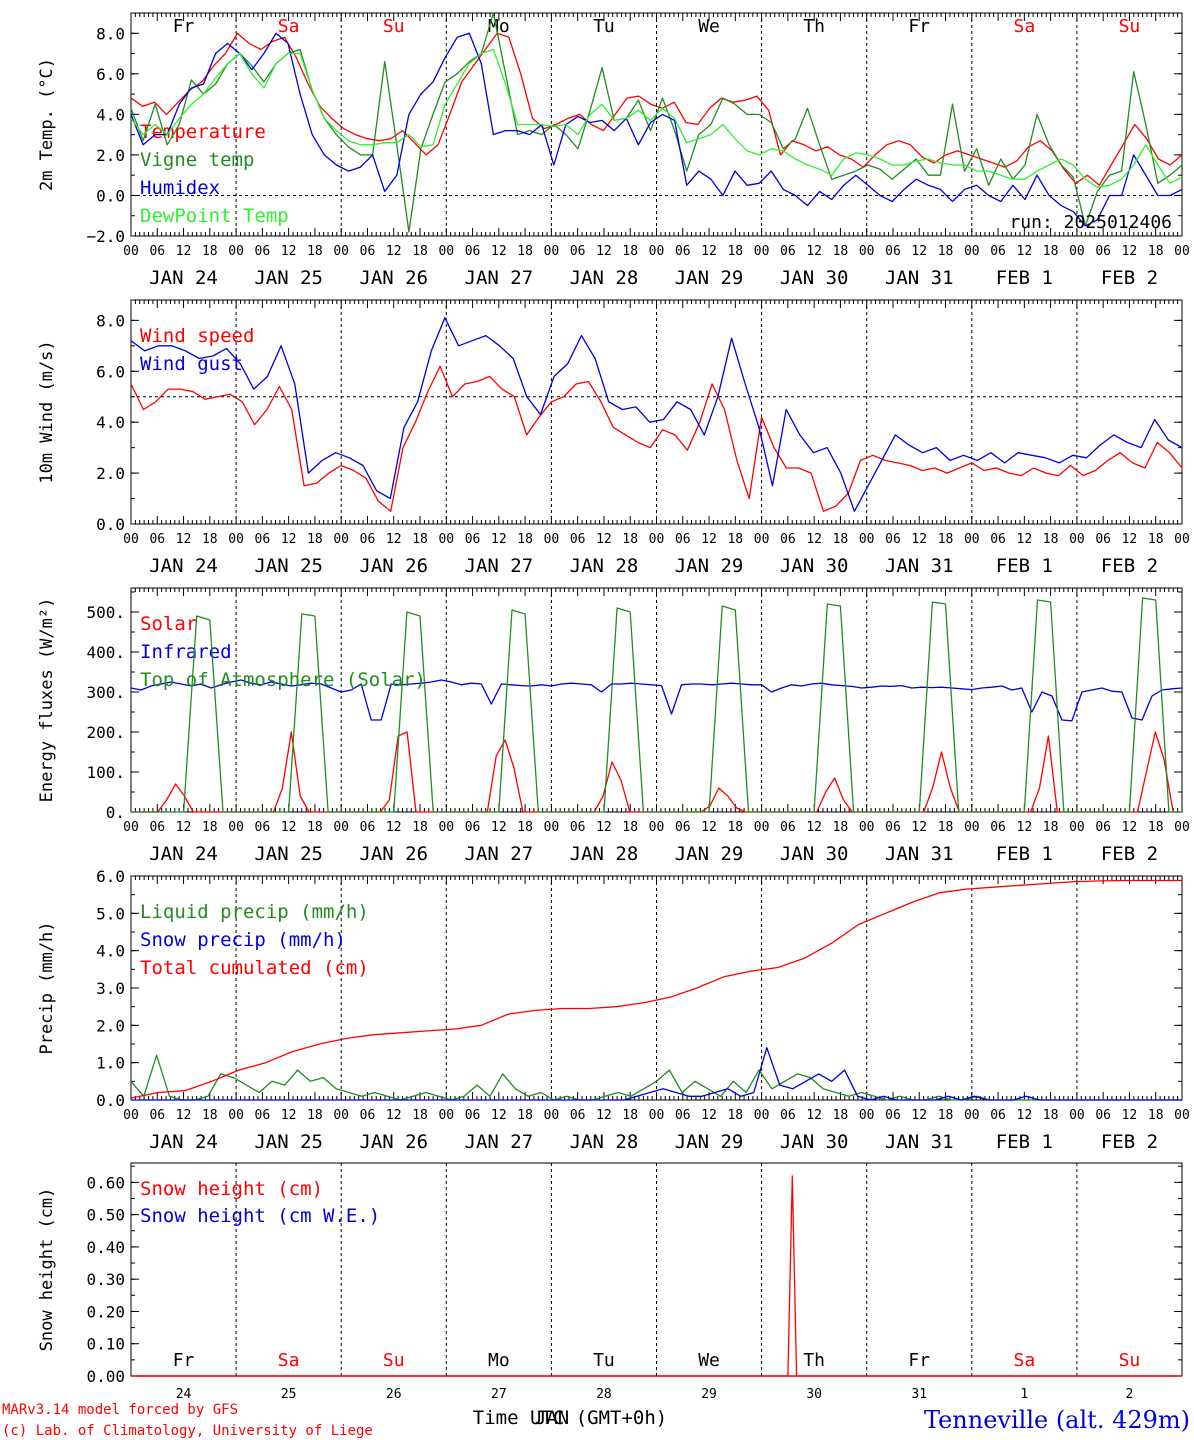  I want to click on day-number-label: 29, so click(709, 1394).